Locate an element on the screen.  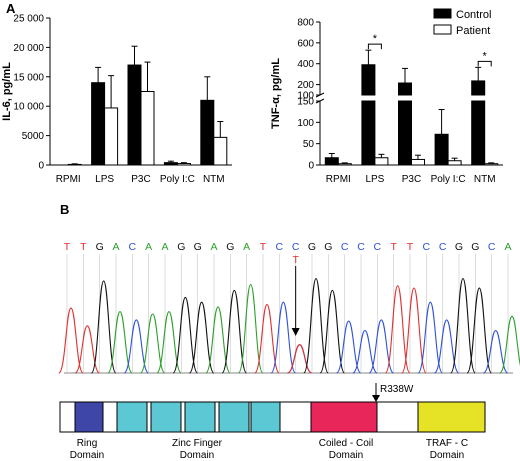
y-tick-label: 600 is located at coordinates (305, 43).